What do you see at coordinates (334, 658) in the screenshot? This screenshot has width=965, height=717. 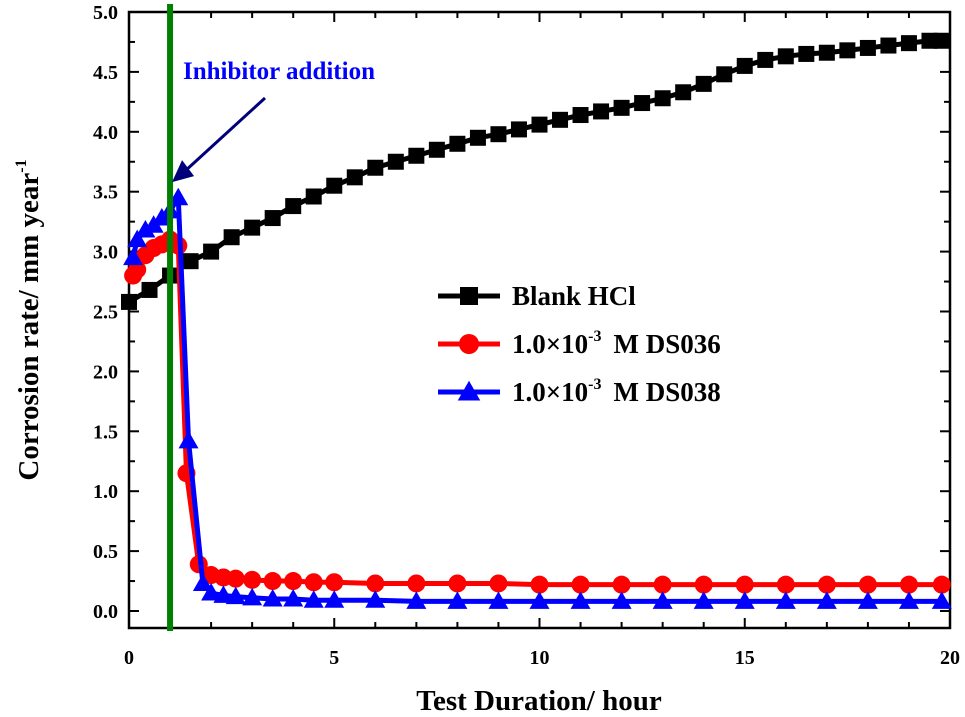 I see `x-tick-label: 5` at bounding box center [334, 658].